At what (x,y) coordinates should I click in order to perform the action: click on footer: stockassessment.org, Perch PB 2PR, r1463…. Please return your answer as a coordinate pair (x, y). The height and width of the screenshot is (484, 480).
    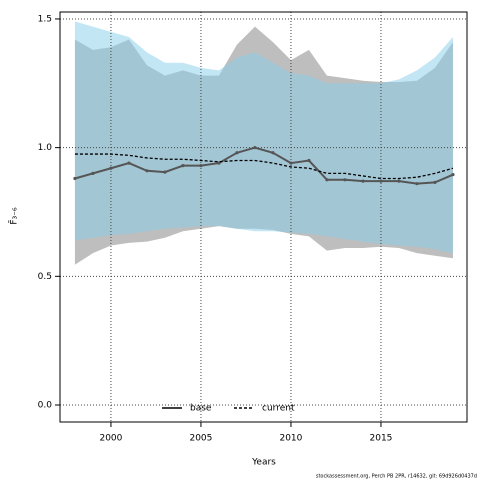
    Looking at the image, I should click on (396, 477).